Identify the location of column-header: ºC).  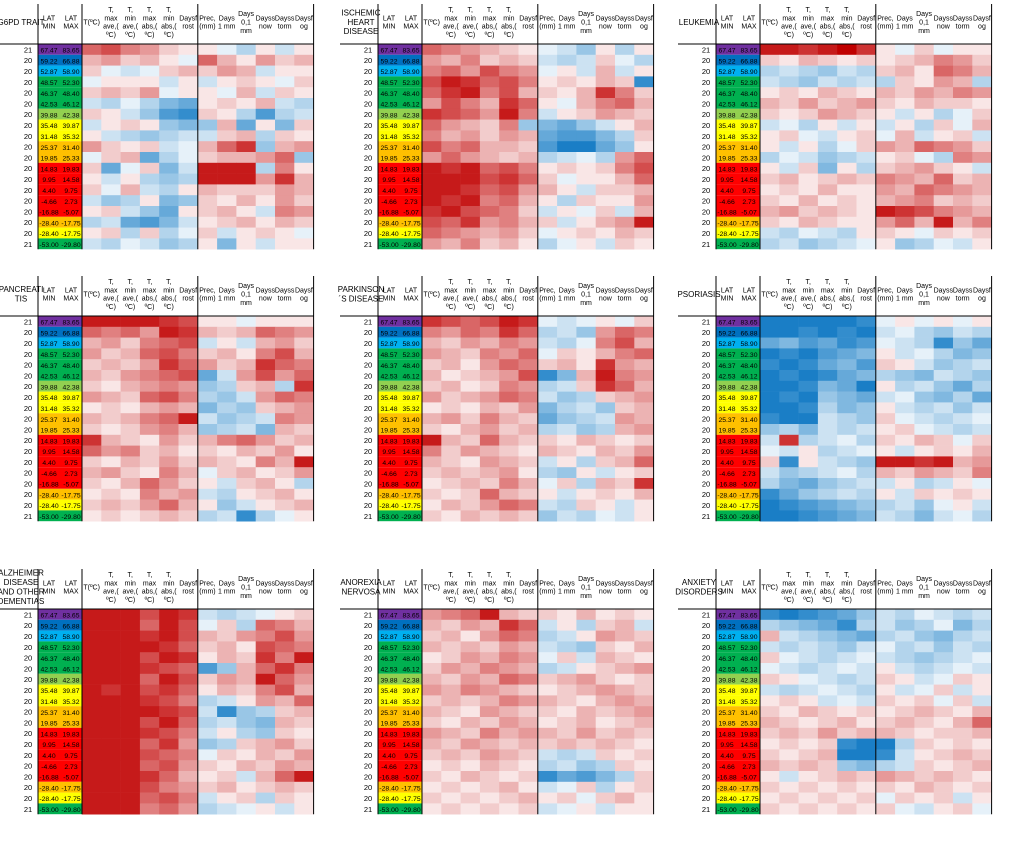
(847, 307).